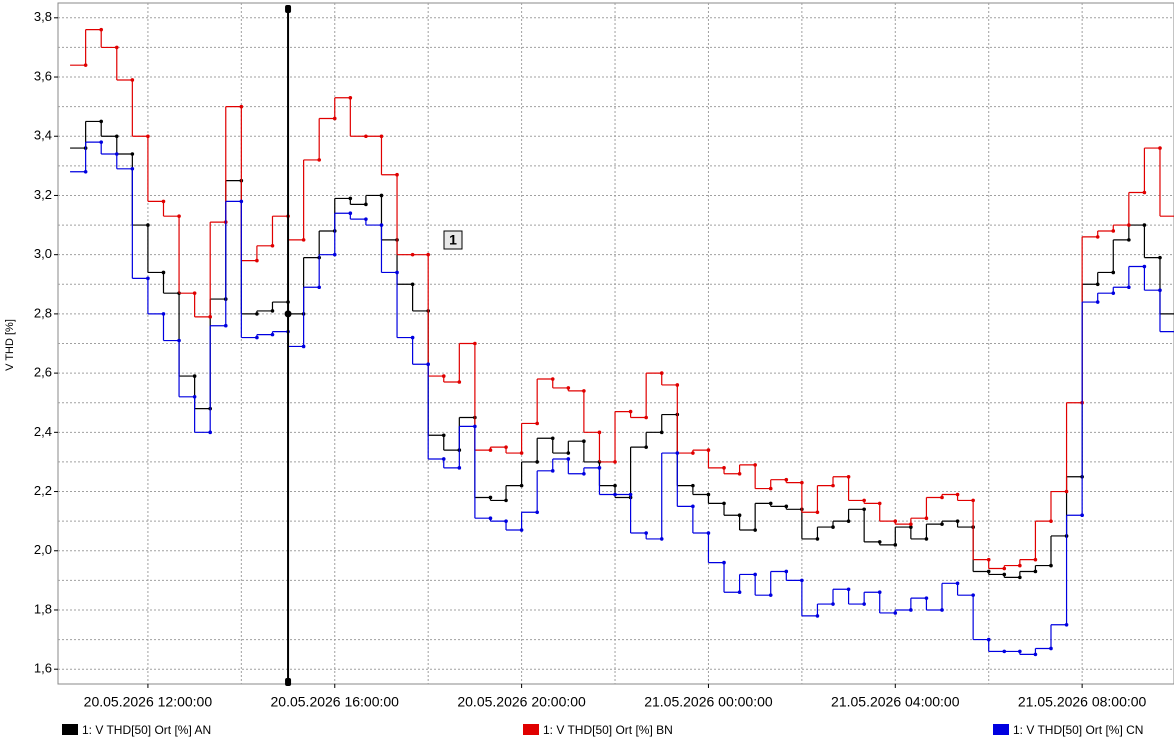 Image resolution: width=1174 pixels, height=743 pixels. Describe the element at coordinates (43, 135) in the screenshot. I see `y-tick-label: 3,4` at that location.